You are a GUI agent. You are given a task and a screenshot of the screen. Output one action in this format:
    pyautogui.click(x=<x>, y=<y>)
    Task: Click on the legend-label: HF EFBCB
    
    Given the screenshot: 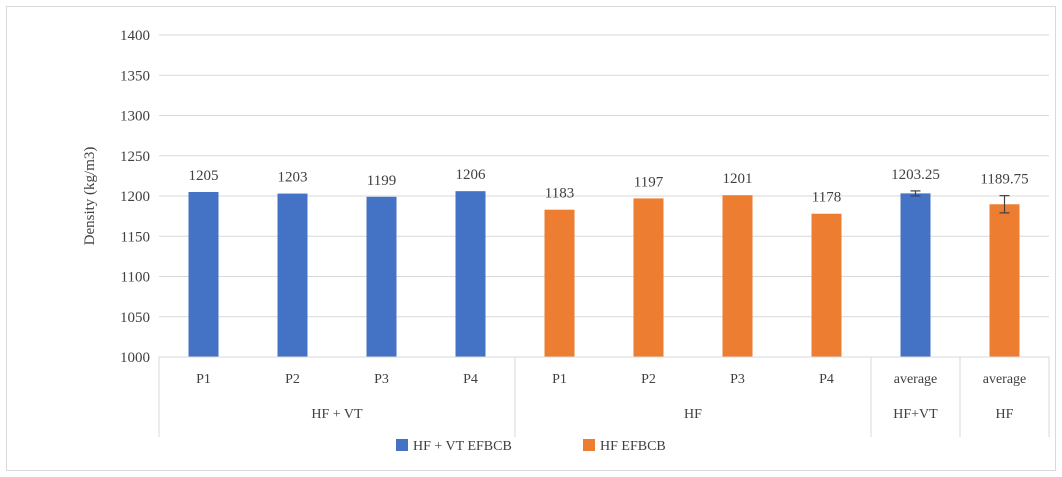 What is the action you would take?
    pyautogui.click(x=633, y=446)
    